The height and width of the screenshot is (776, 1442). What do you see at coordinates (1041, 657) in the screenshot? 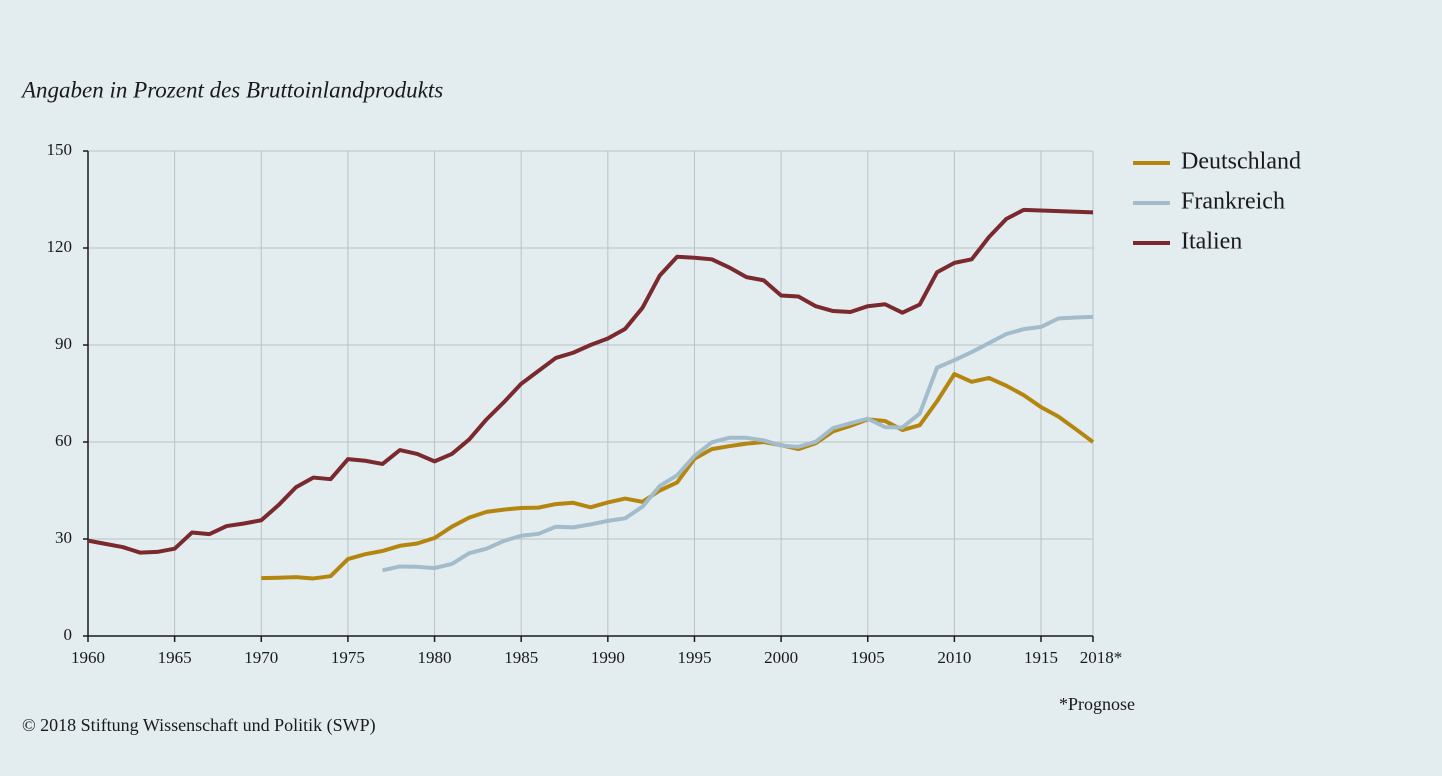
I see `x-tick-label: 1915` at bounding box center [1041, 657].